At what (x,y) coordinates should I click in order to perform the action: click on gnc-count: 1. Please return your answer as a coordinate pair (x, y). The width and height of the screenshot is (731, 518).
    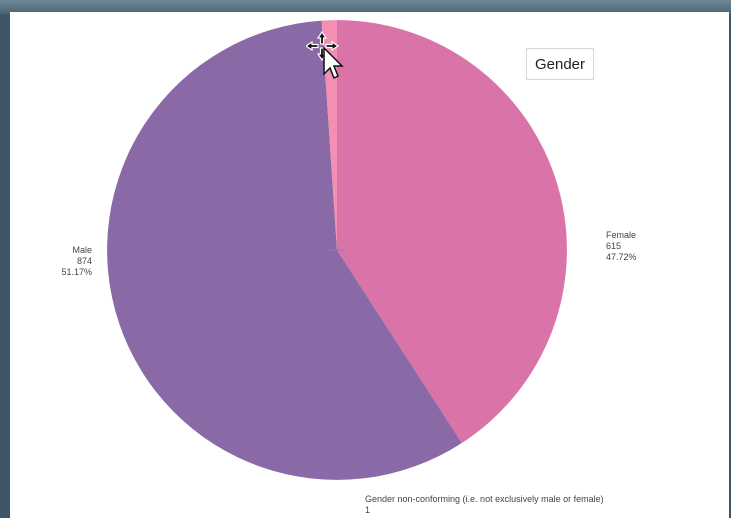
    Looking at the image, I should click on (368, 510).